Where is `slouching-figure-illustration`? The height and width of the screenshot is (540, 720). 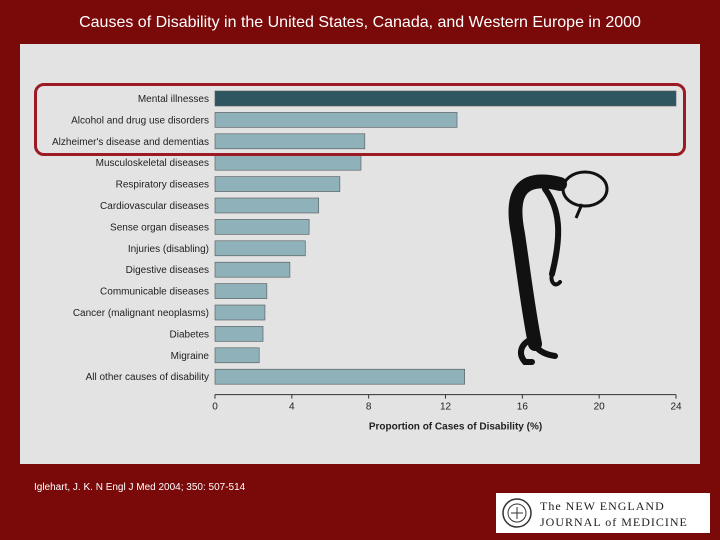 slouching-figure-illustration is located at coordinates (558, 267).